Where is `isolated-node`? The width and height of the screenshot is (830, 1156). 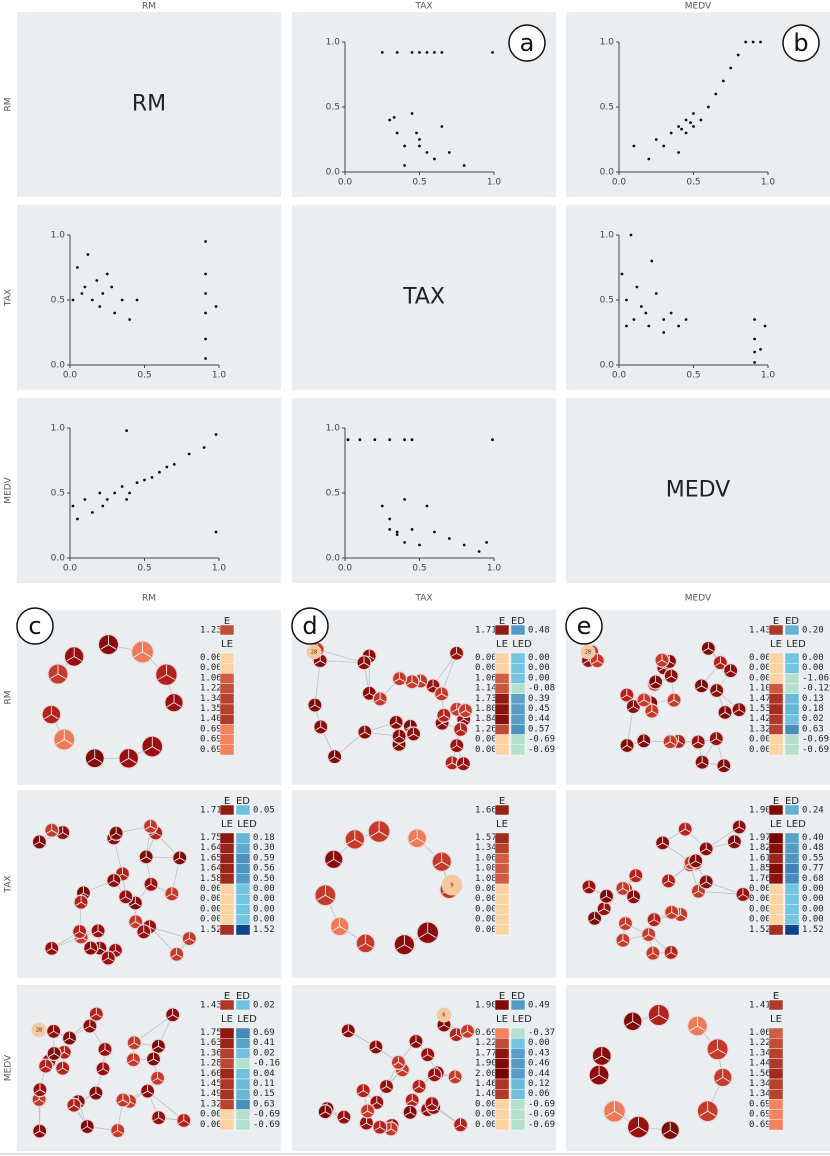 isolated-node is located at coordinates (39, 1030).